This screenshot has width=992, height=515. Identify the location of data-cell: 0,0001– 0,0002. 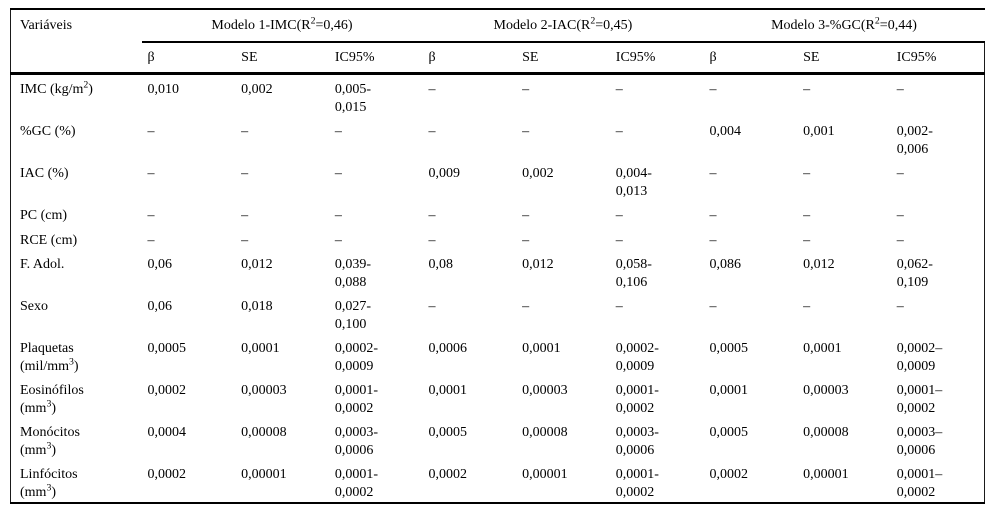
(937, 481).